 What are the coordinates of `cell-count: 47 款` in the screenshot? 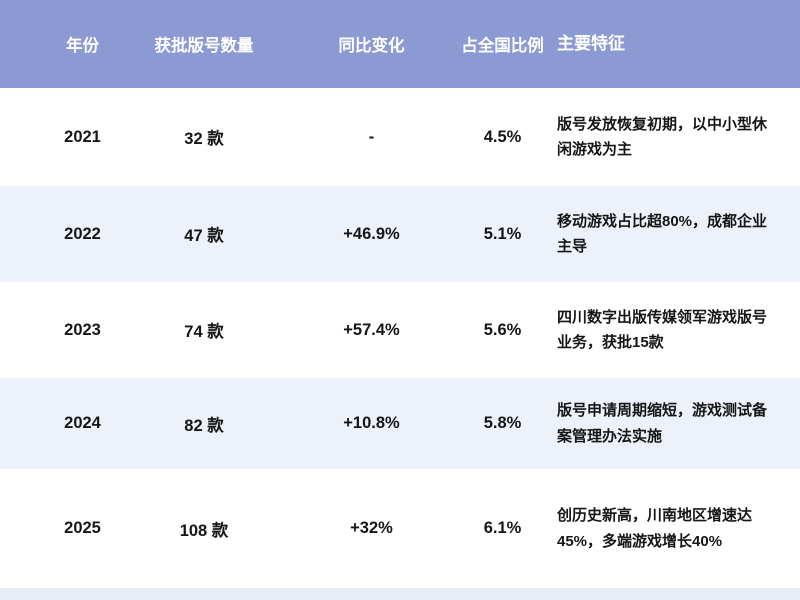 It's located at (204, 236).